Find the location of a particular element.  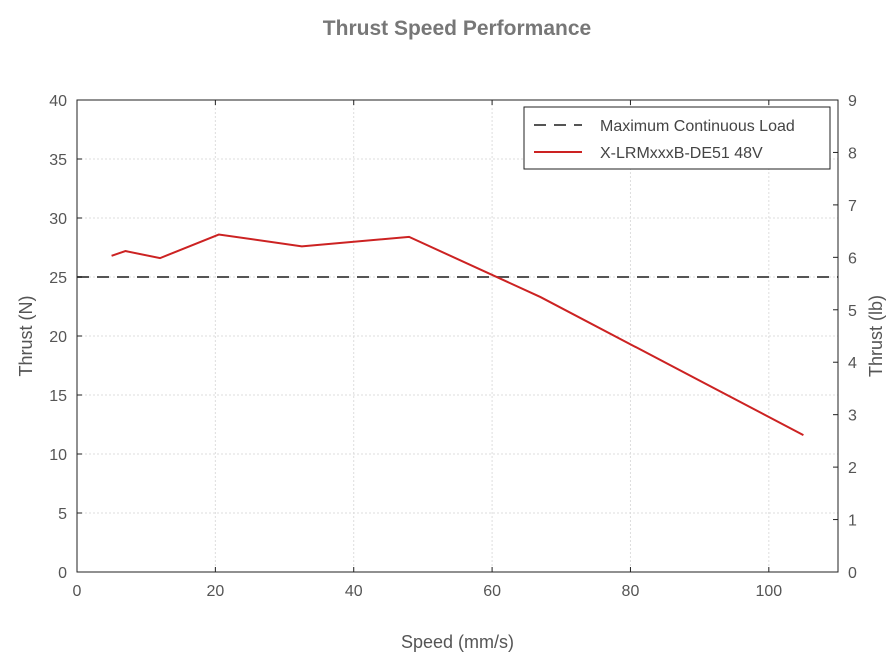

y-tick-label: 10 is located at coordinates (58, 455).